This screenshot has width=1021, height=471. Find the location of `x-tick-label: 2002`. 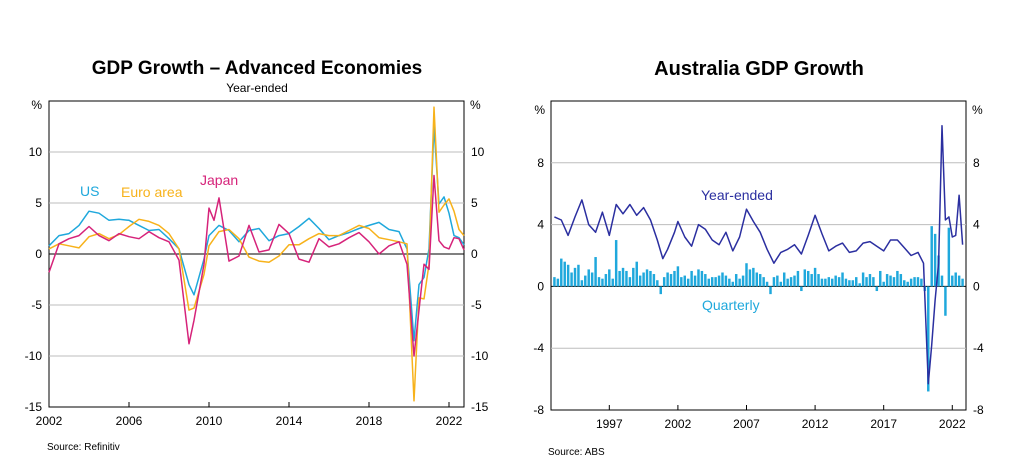

x-tick-label: 2002 is located at coordinates (49, 421).